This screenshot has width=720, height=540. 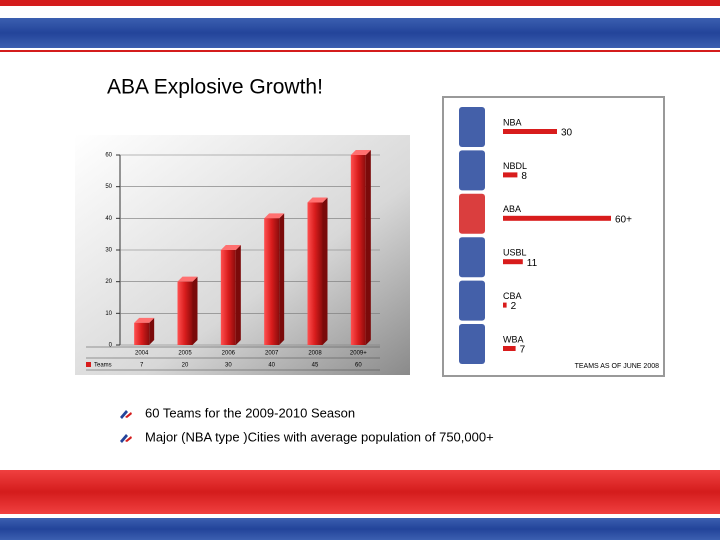 I want to click on y-tick-label: 0, so click(x=111, y=346).